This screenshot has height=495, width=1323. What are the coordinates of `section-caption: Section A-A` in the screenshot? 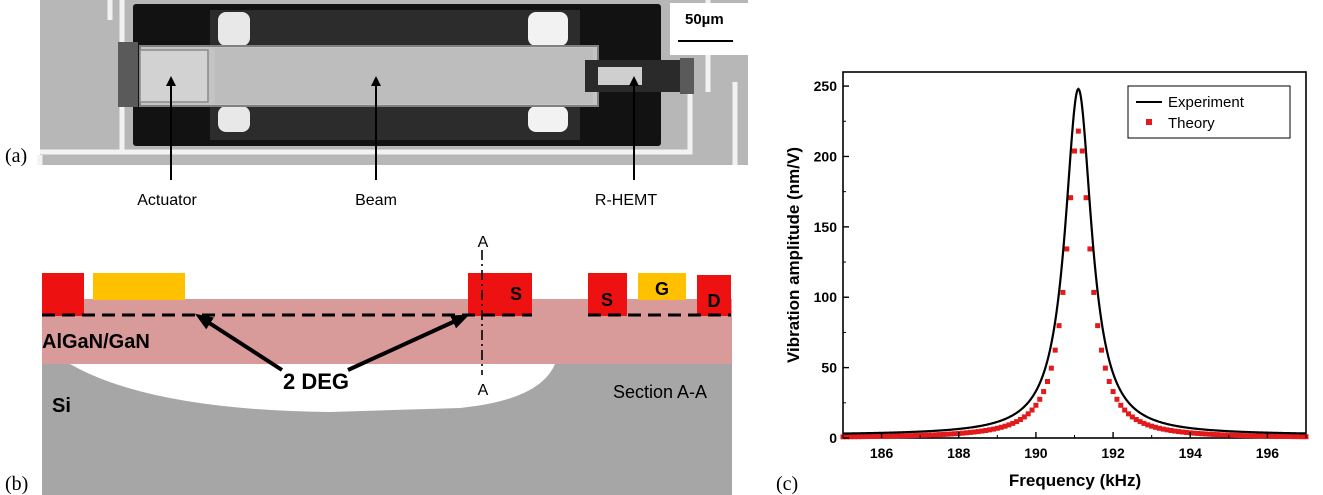 It's located at (660, 392).